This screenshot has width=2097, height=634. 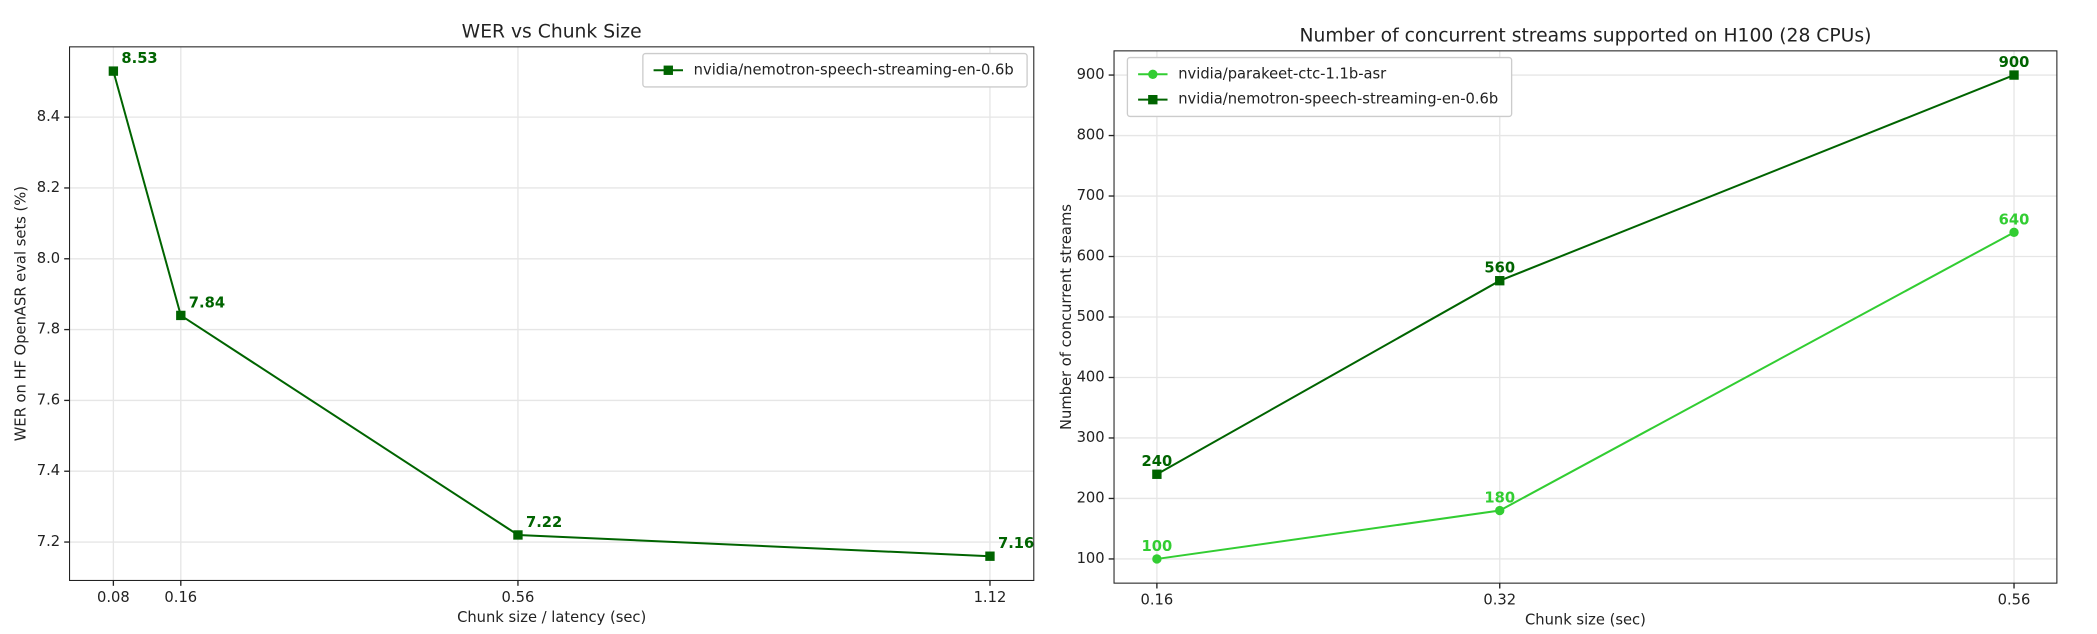 What do you see at coordinates (1091, 316) in the screenshot?
I see `y-tick-label: 500` at bounding box center [1091, 316].